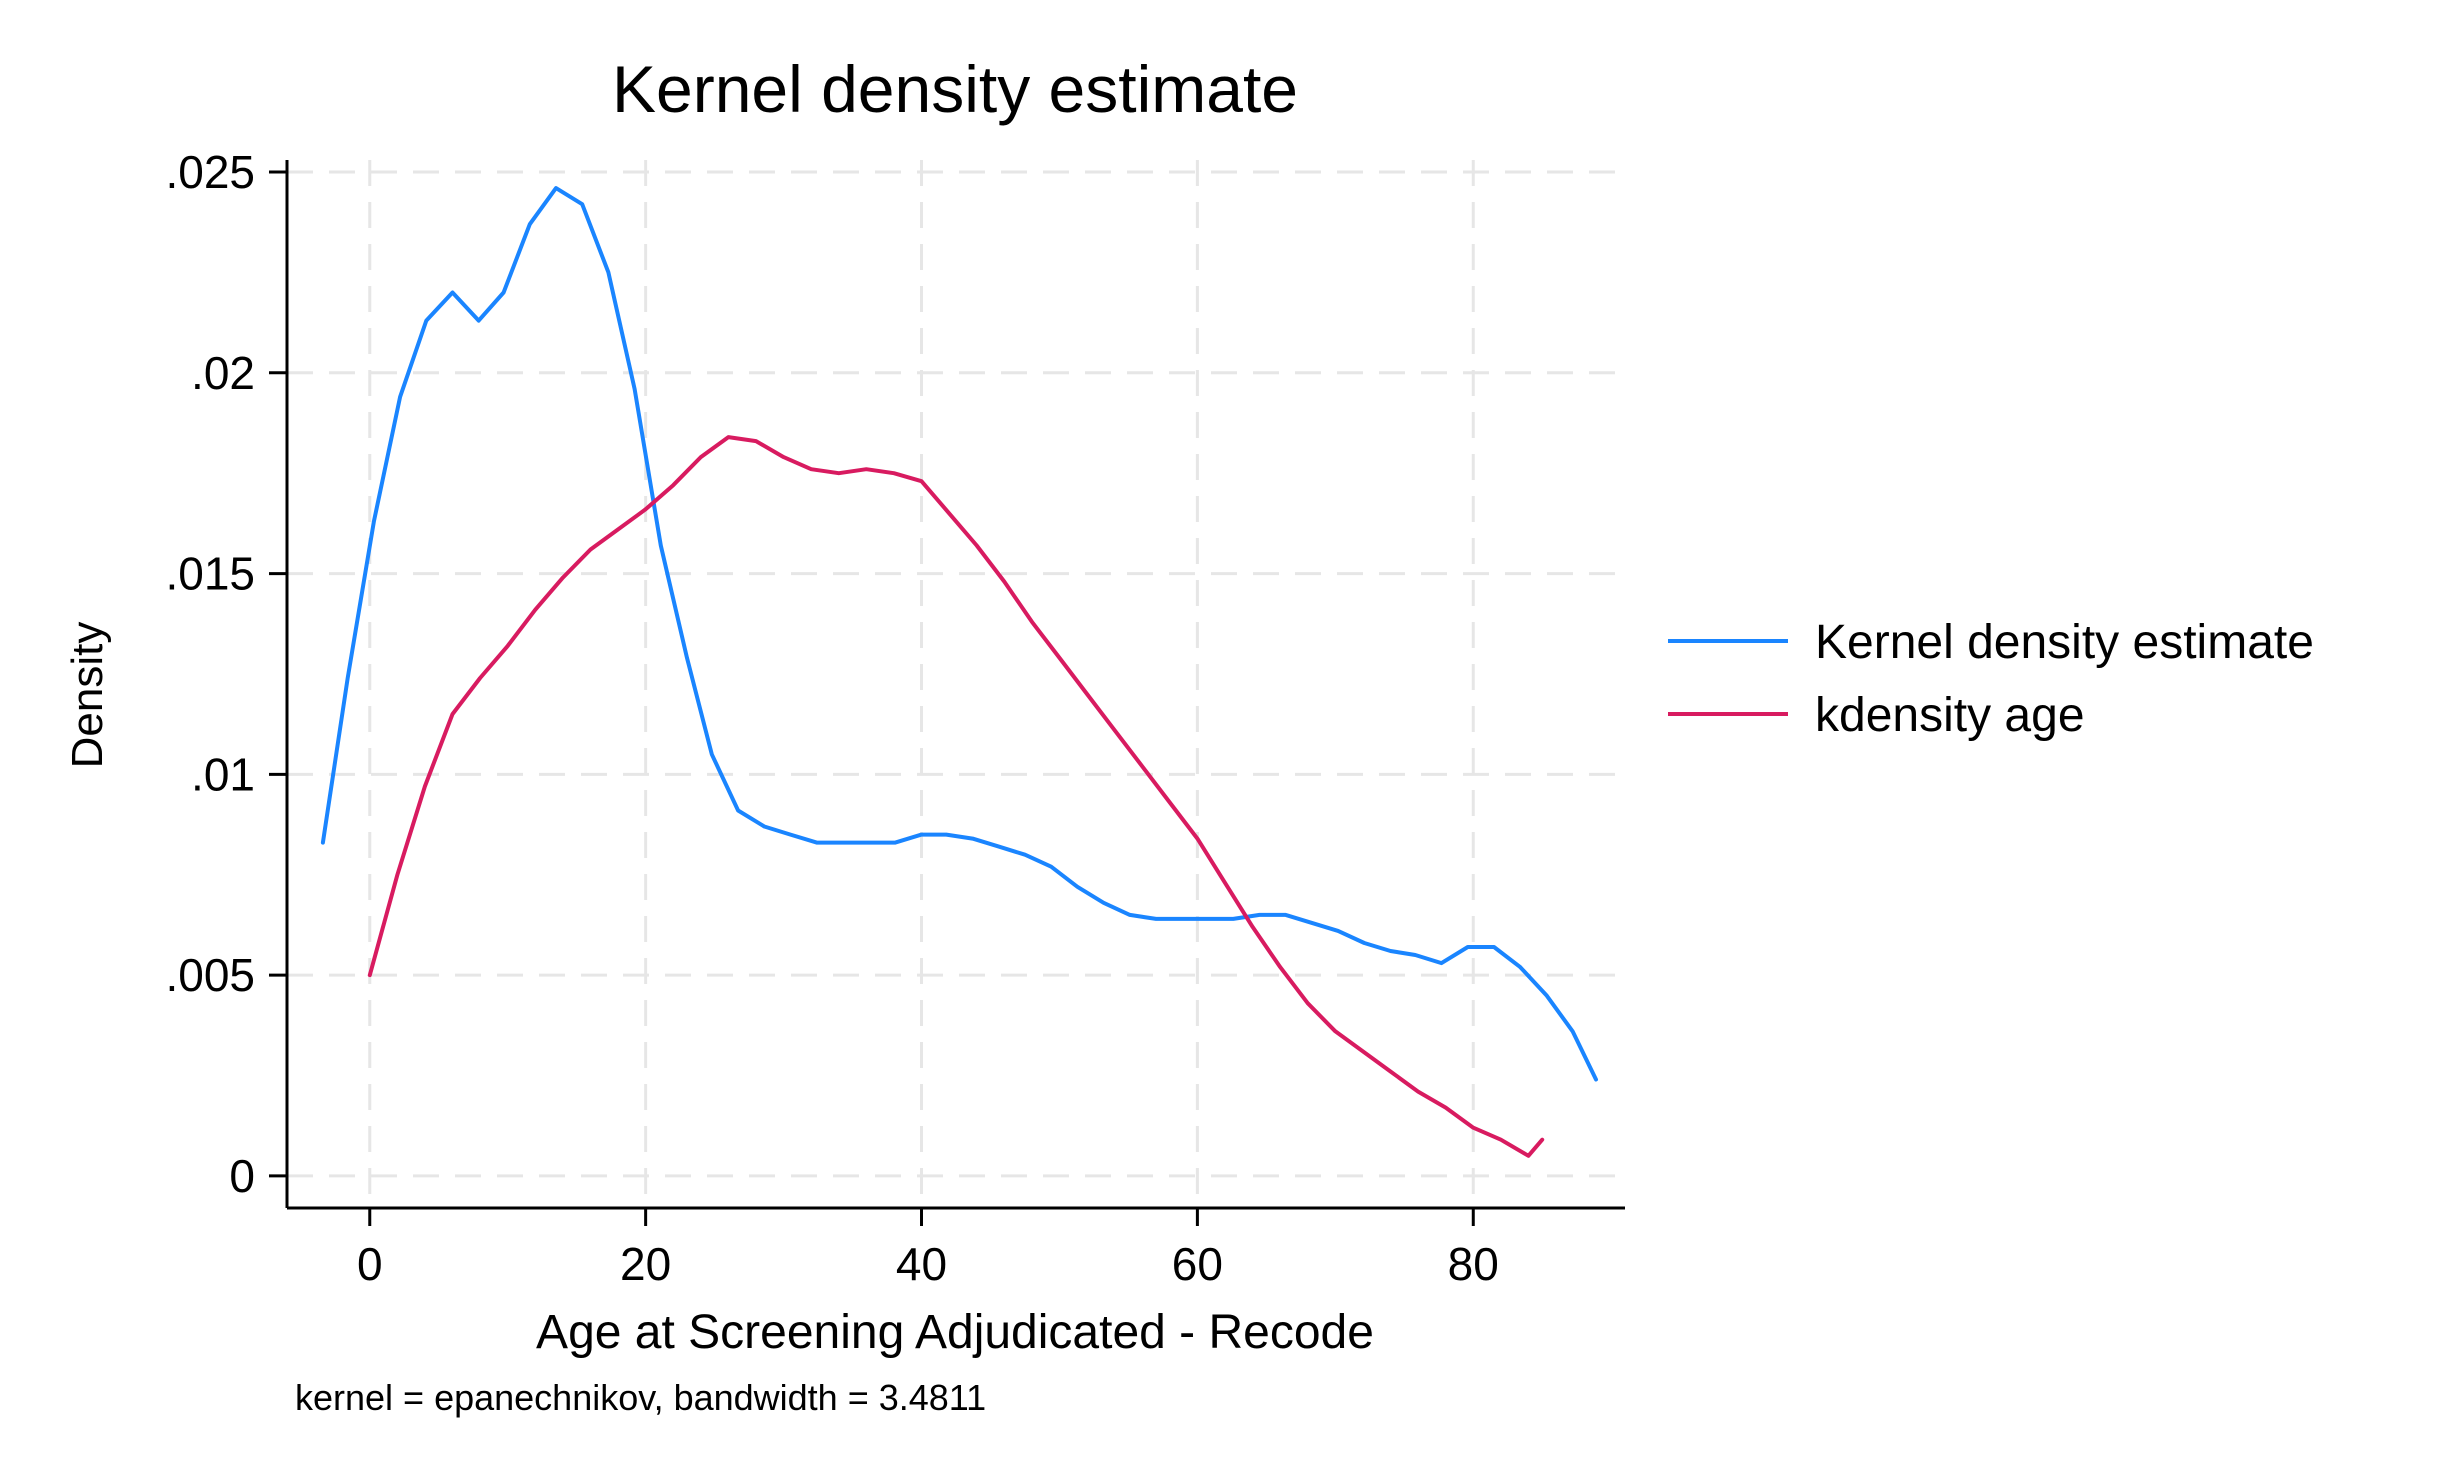 This screenshot has width=2452, height=1472. What do you see at coordinates (370, 1264) in the screenshot?
I see `x-tick-label-0: 0` at bounding box center [370, 1264].